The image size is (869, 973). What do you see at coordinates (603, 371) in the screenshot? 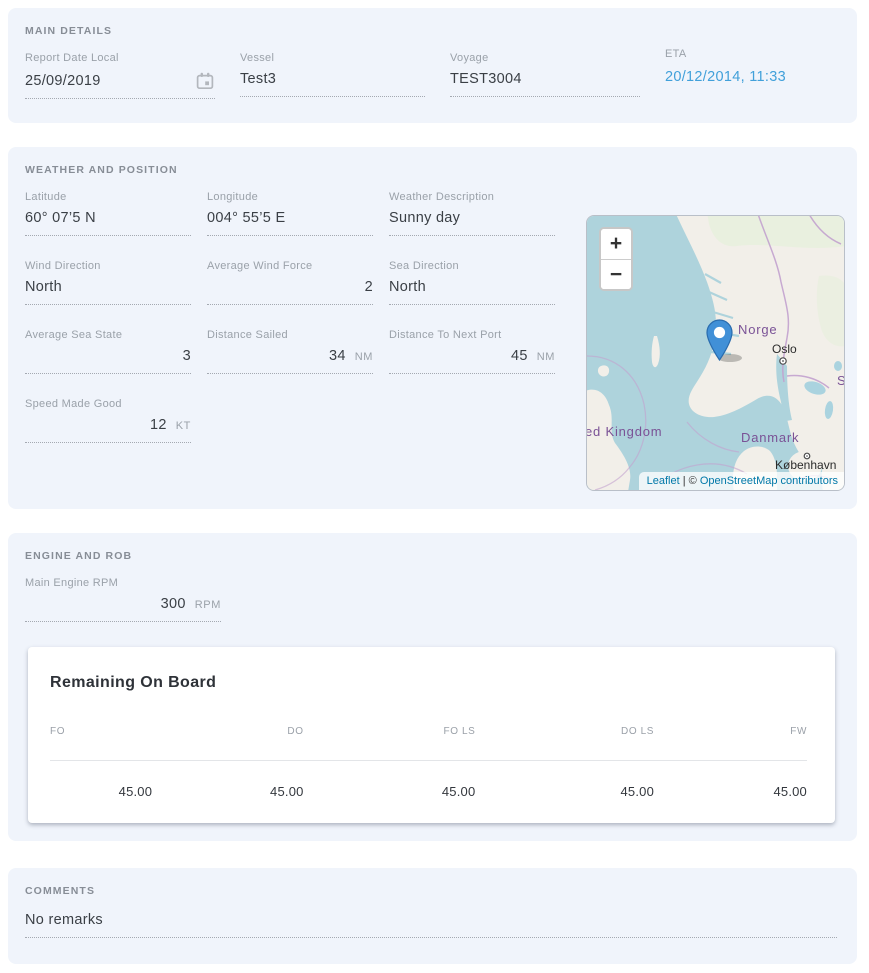
I see `map-island-orkney` at bounding box center [603, 371].